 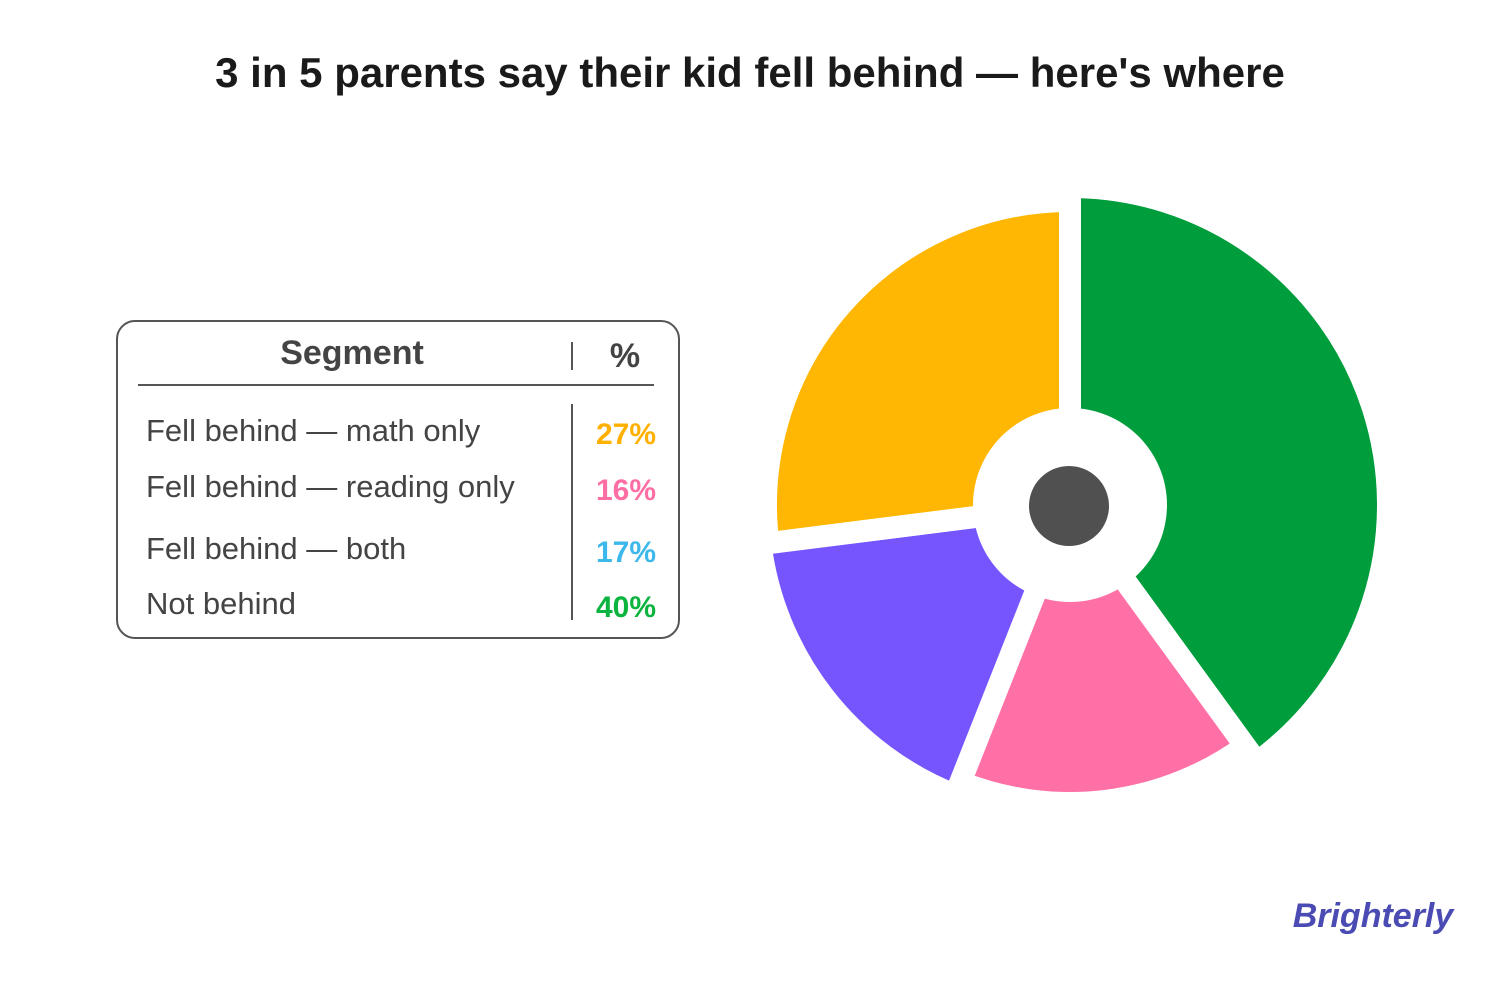 What do you see at coordinates (1374, 916) in the screenshot?
I see `brand-logo: Brighterly` at bounding box center [1374, 916].